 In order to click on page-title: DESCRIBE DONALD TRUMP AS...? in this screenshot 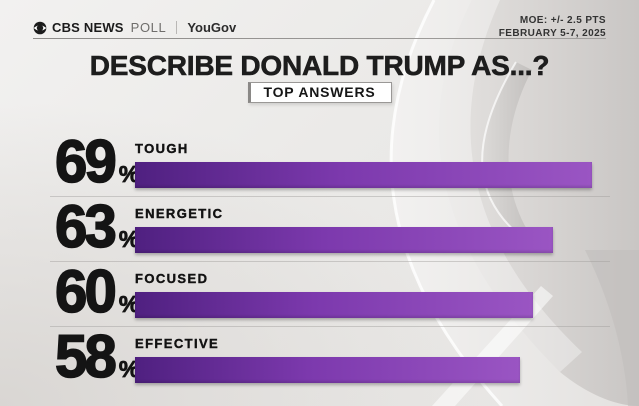, I will do `click(319, 66)`.